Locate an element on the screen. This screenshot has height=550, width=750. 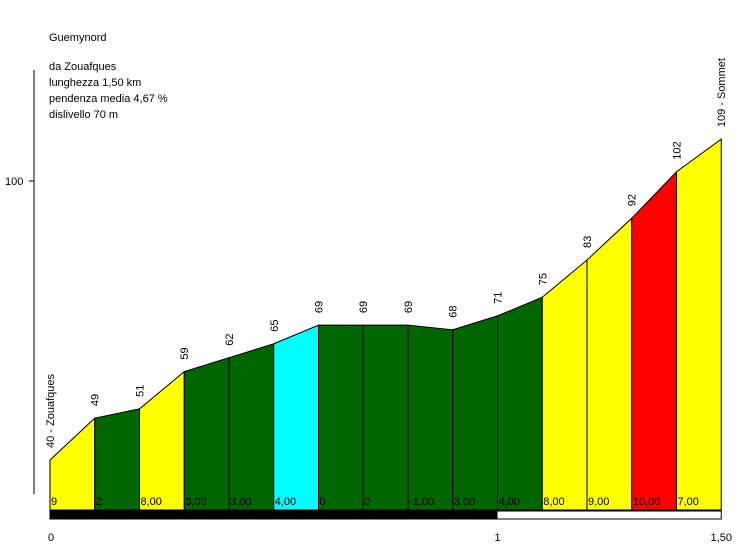
x-tick-label: 1,50 is located at coordinates (721, 538).